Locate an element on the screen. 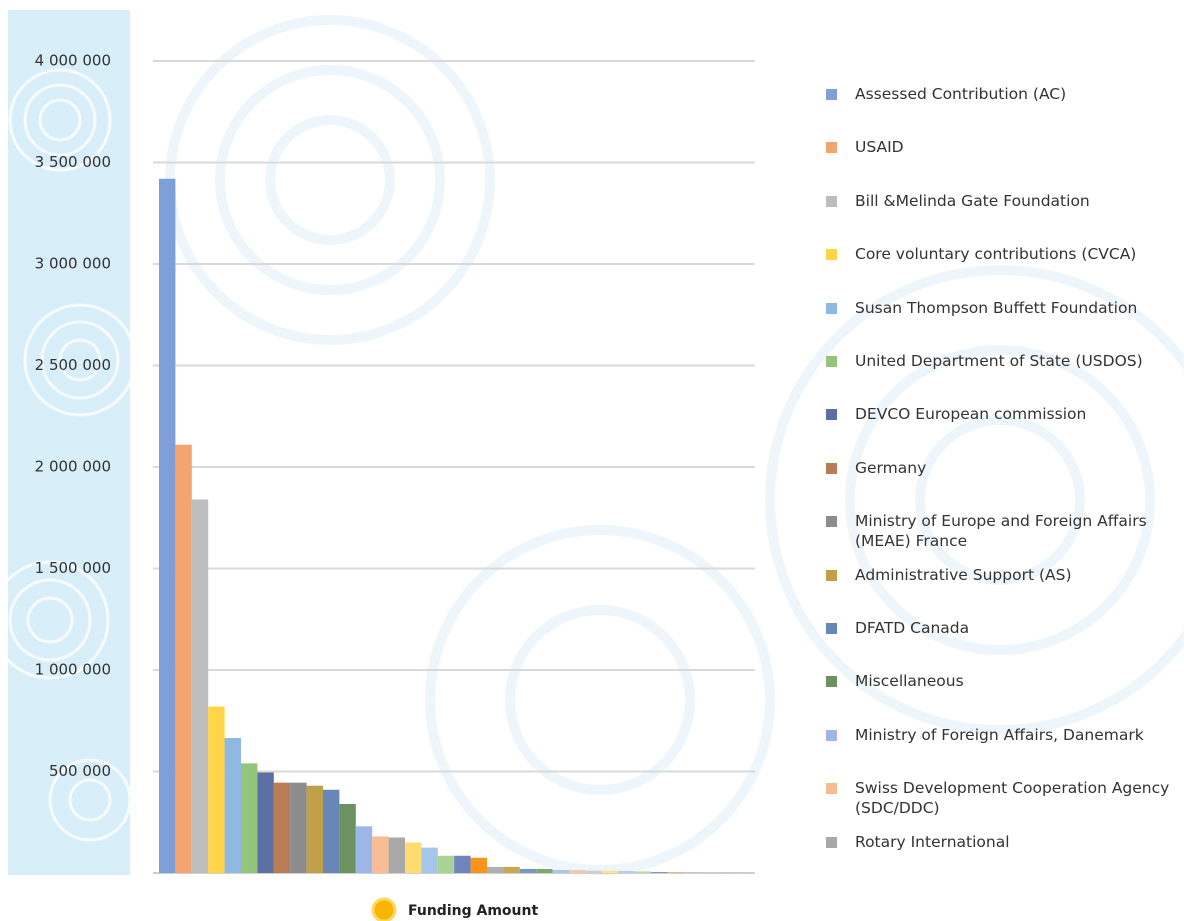 The height and width of the screenshot is (921, 1184). legend-label: Core voluntary contributions (CVCA) is located at coordinates (996, 254).